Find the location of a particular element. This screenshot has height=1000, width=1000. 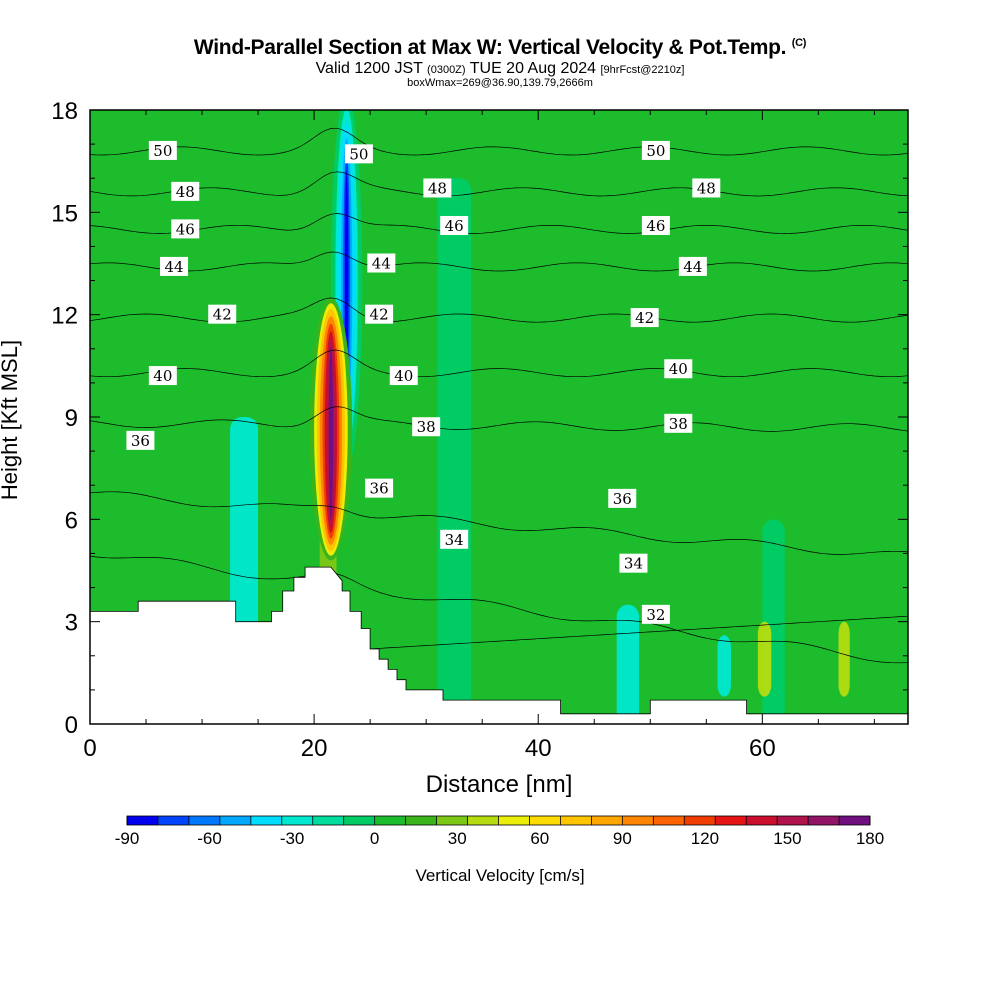

x-tick-label: 60 is located at coordinates (762, 748).